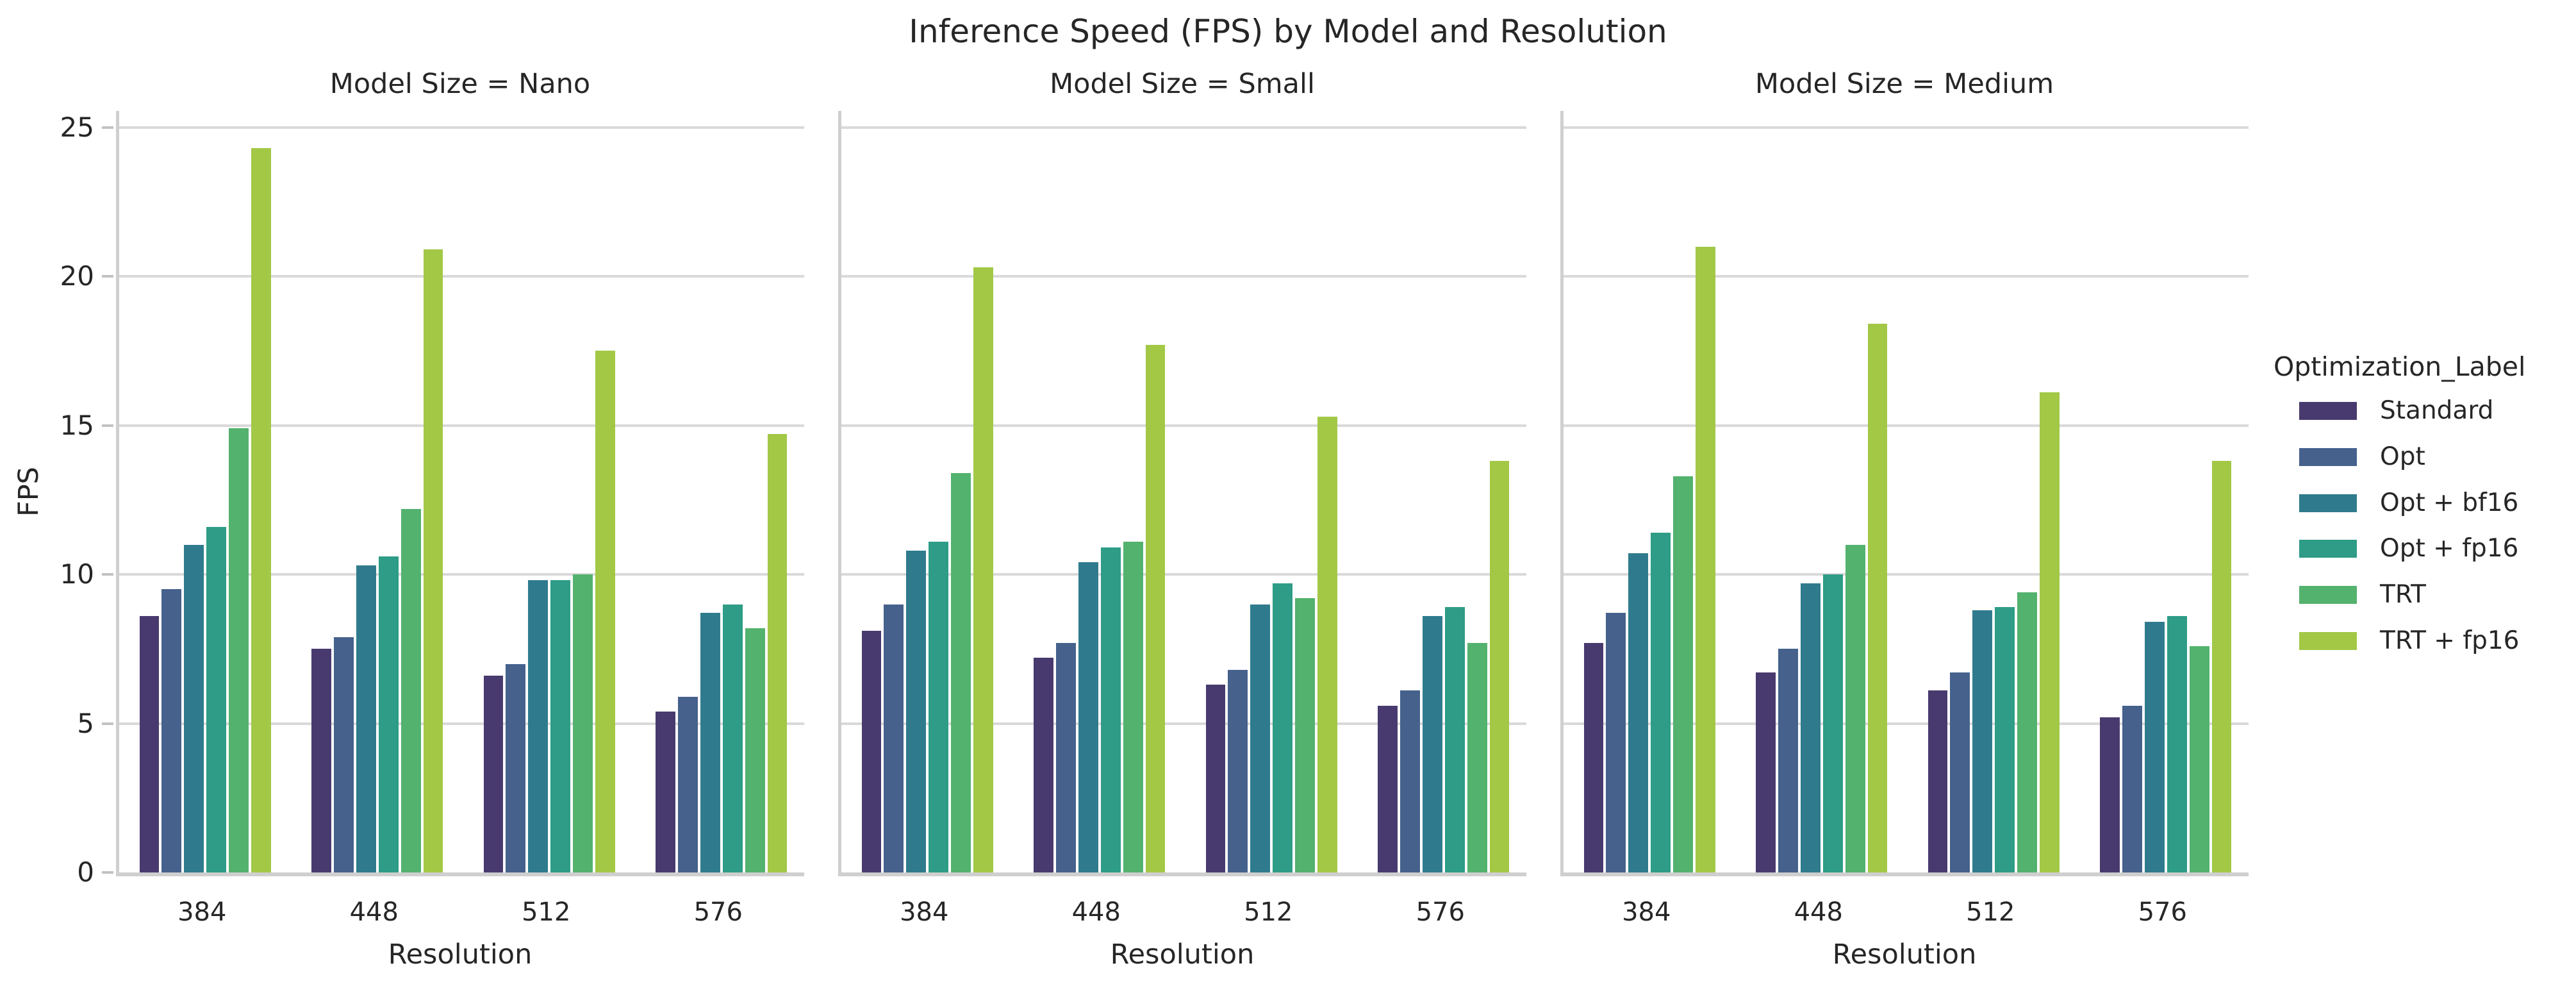 This screenshot has width=2576, height=984. I want to click on legend-item-label: TRT + fp16, so click(2450, 640).